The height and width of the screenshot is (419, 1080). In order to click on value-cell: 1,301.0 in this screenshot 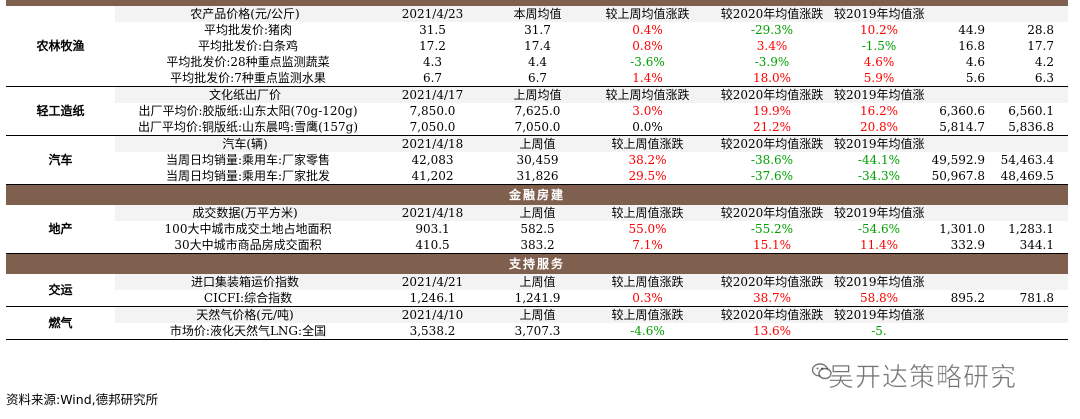, I will do `click(962, 229)`.